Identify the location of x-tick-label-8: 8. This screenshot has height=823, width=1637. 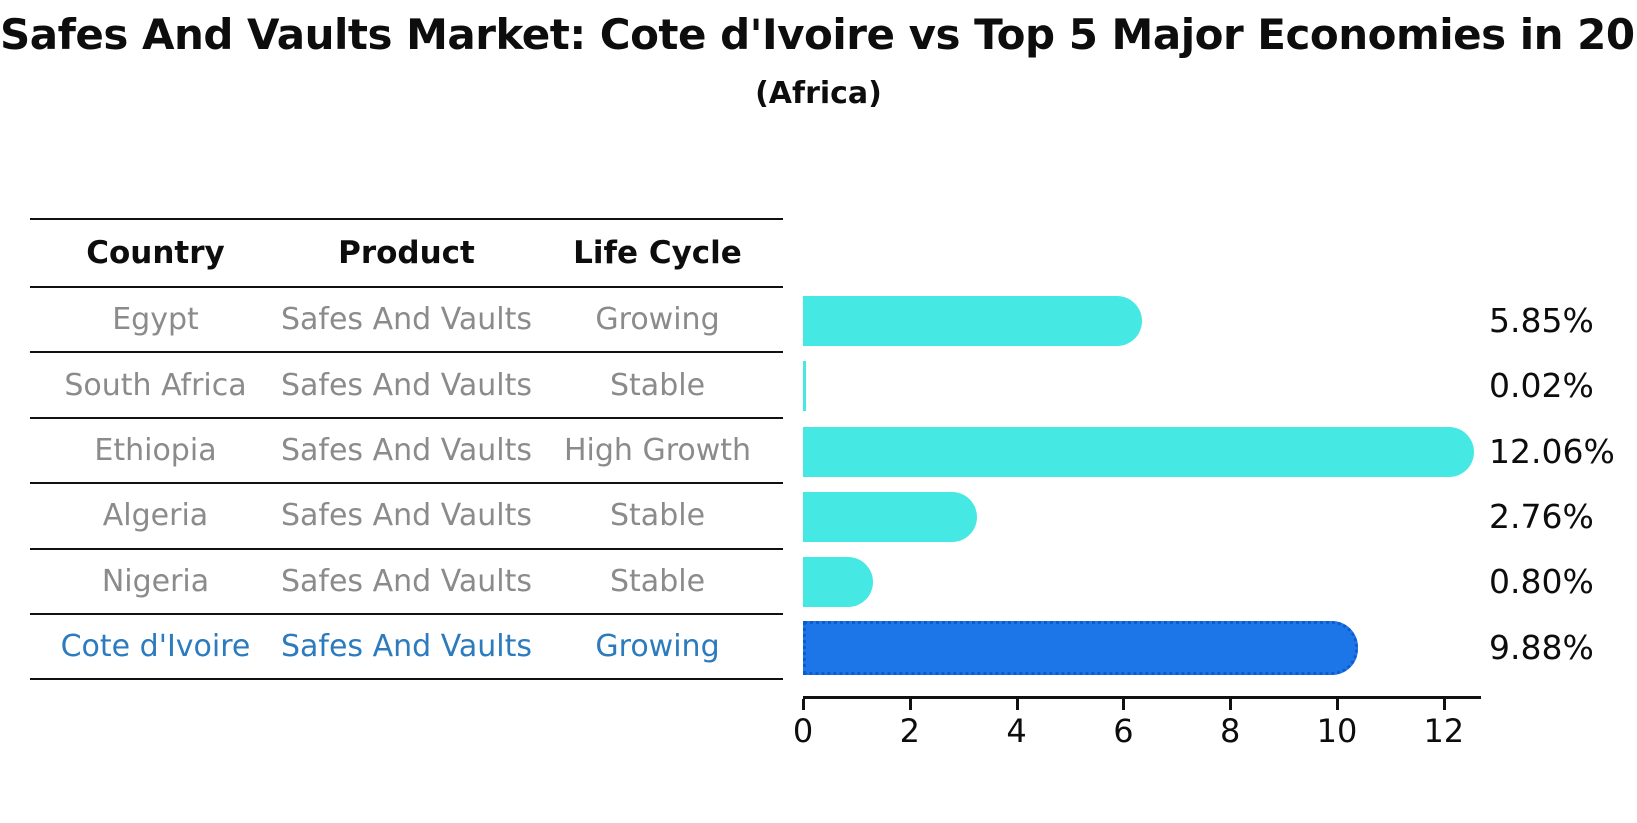
(1230, 731).